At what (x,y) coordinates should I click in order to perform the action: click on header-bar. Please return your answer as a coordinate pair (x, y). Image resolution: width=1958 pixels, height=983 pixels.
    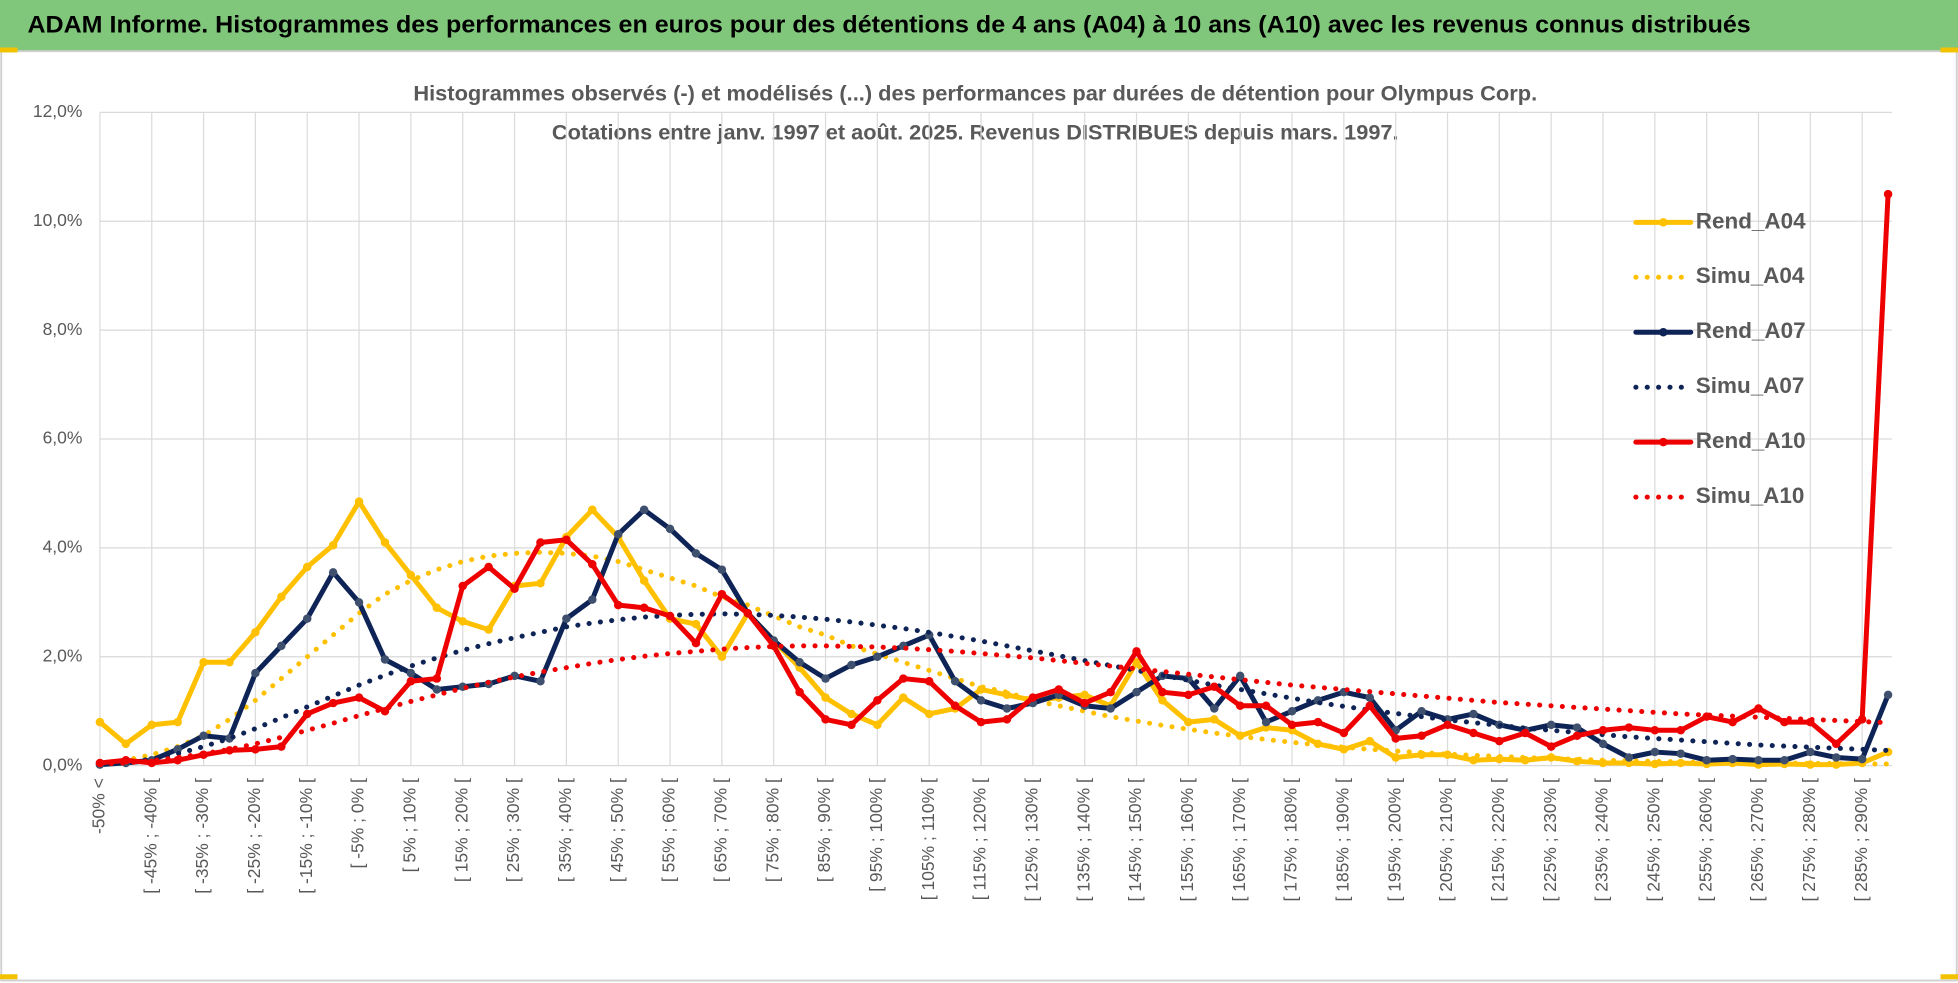
    Looking at the image, I should click on (979, 26).